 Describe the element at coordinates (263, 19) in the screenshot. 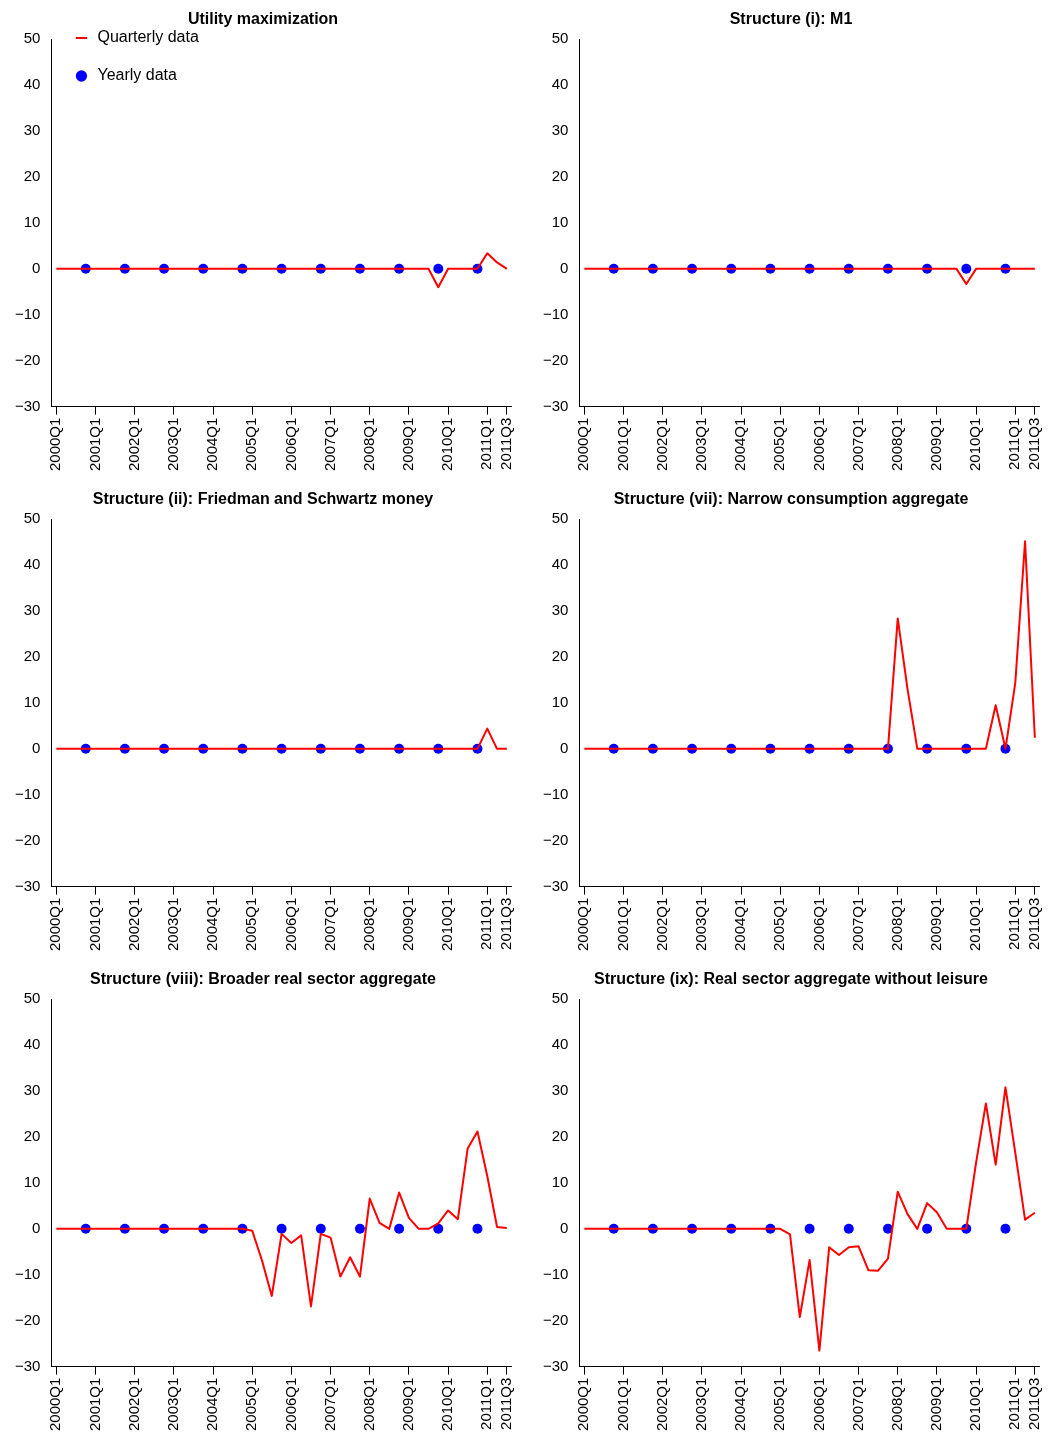

I see `chart-title: Utility maximization` at that location.